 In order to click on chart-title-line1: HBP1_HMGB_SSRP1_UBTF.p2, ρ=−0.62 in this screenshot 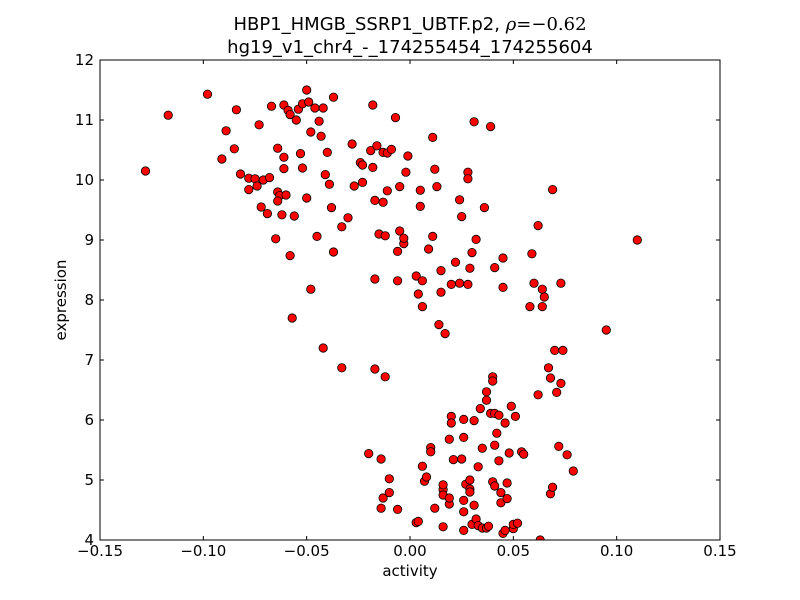, I will do `click(409, 24)`.